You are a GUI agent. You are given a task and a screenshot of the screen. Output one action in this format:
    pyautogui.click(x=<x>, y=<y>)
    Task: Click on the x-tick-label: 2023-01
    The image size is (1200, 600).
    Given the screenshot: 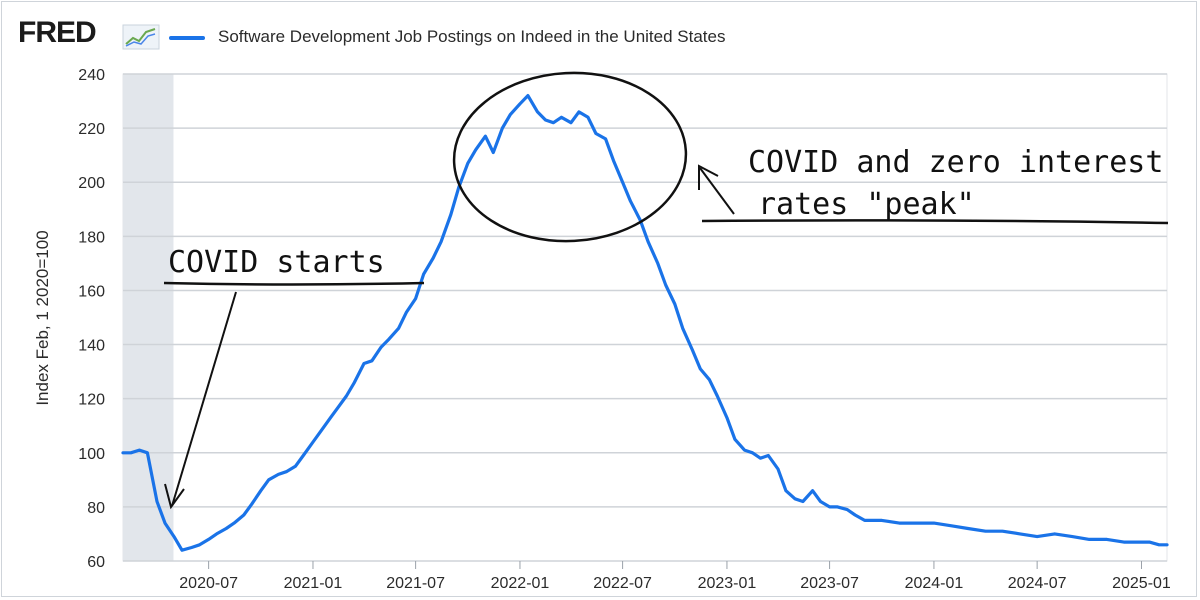 What is the action you would take?
    pyautogui.click(x=727, y=583)
    